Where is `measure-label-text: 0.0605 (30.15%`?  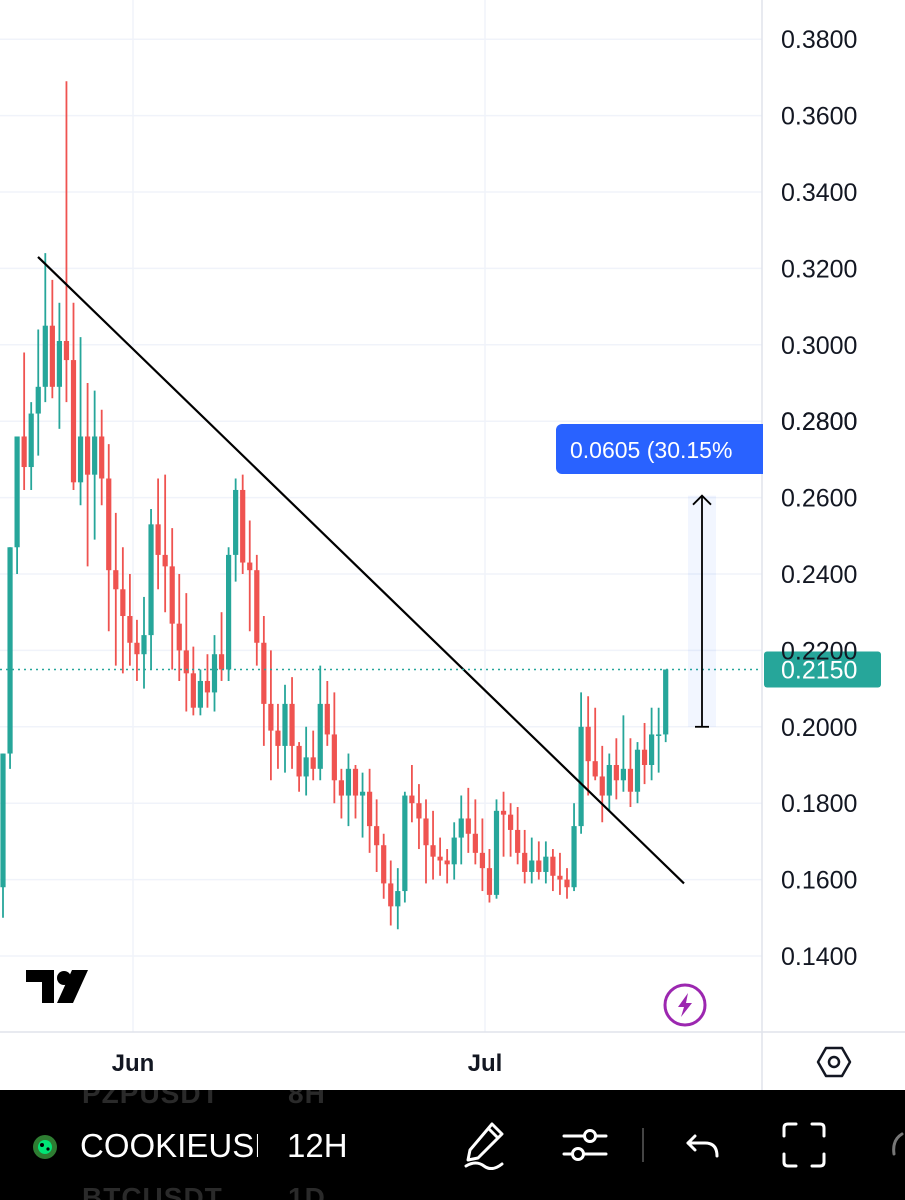
measure-label-text: 0.0605 (30.15% is located at coordinates (651, 450).